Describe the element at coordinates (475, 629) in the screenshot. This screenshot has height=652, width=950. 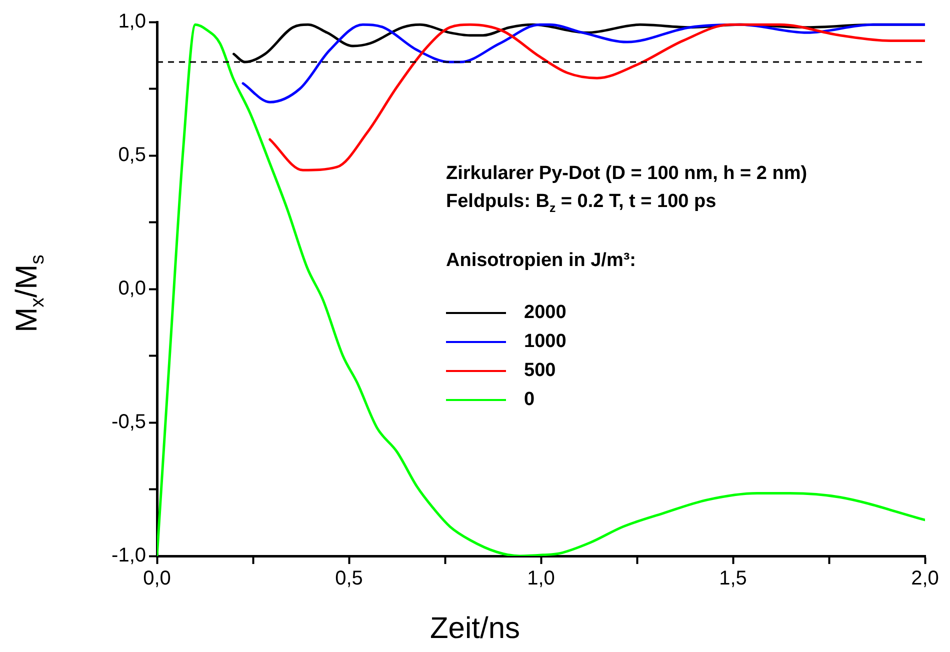
I see `x-axis-title: Zeit/ns` at that location.